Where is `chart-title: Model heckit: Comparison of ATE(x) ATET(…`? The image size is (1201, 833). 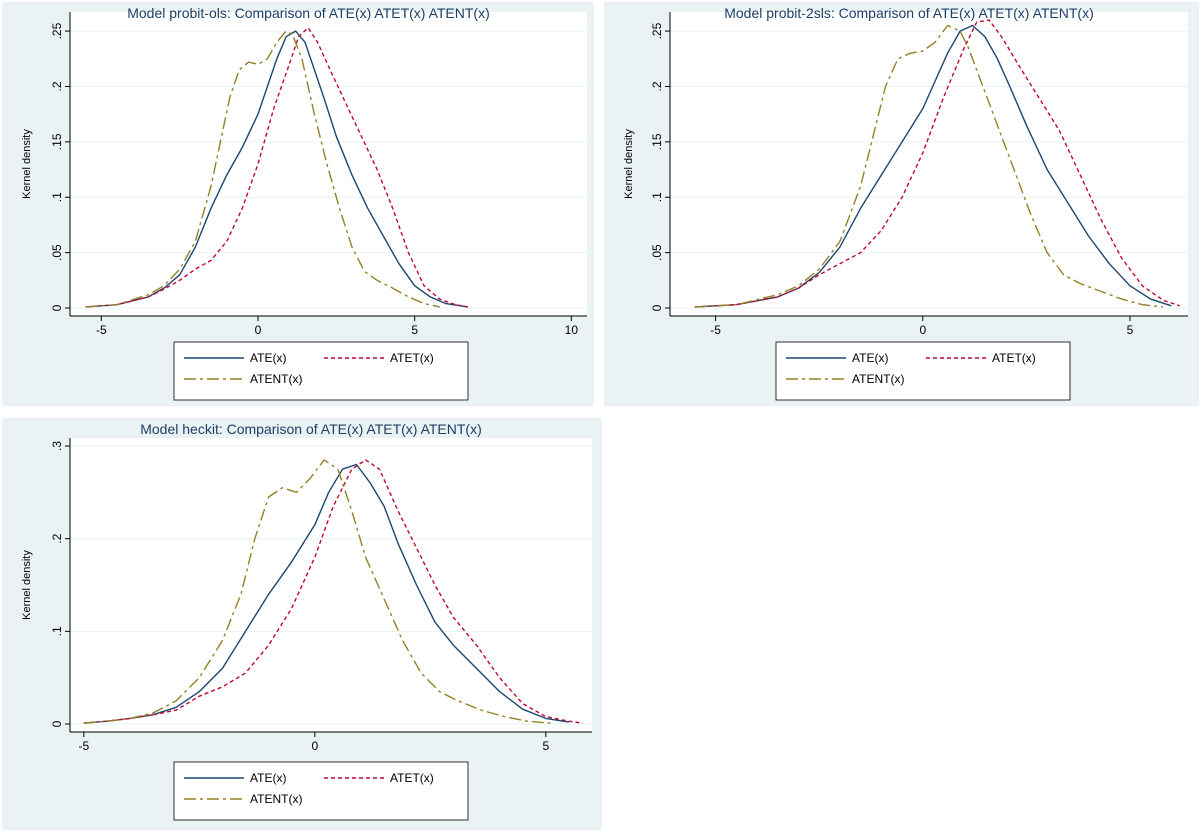 chart-title: Model heckit: Comparison of ATE(x) ATET(… is located at coordinates (311, 429).